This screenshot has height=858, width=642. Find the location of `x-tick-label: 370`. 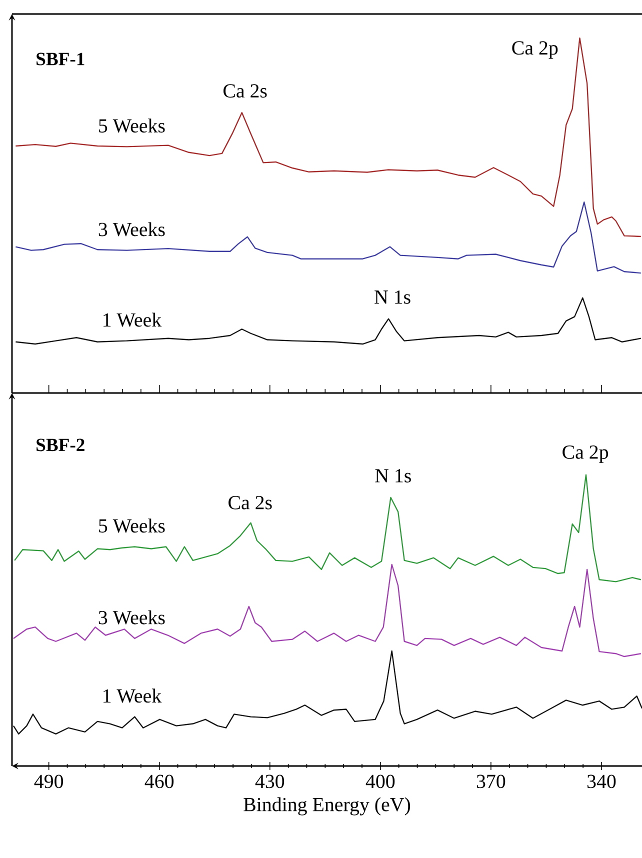

x-tick-label: 370 is located at coordinates (491, 781).